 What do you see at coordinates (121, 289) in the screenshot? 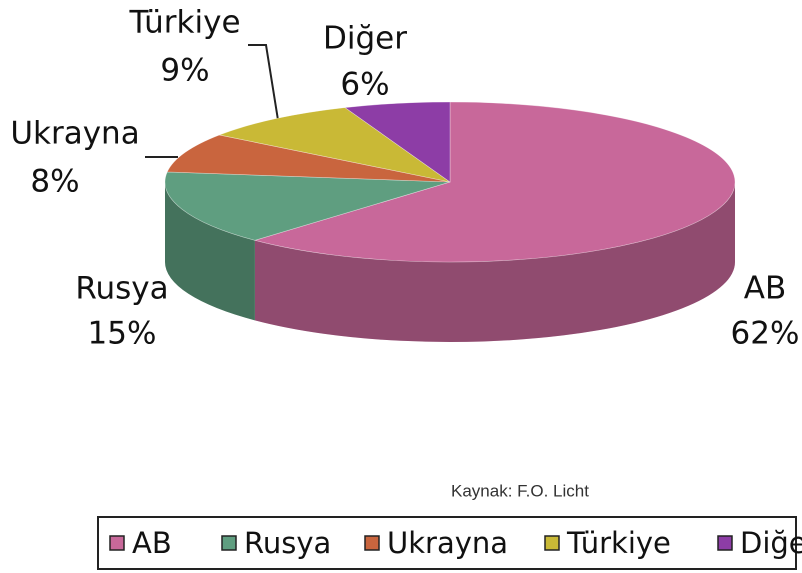
I see `slice-label: Rusya` at bounding box center [121, 289].